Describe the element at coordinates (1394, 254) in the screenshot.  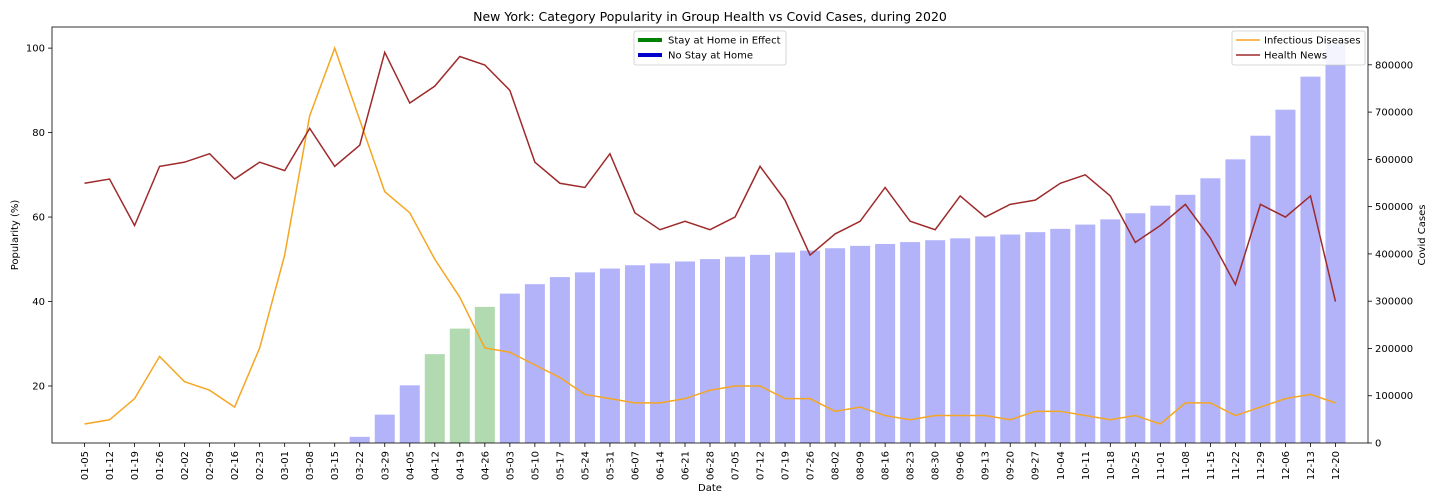
I see `y2-tick-label: 400000` at that location.